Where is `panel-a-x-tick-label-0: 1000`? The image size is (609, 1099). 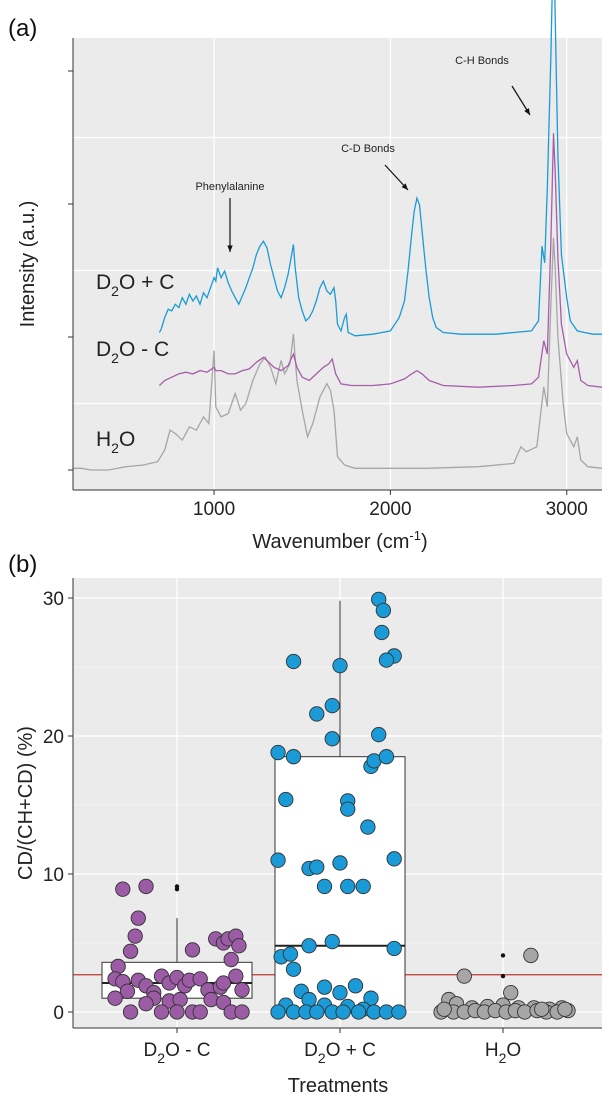
panel-a-x-tick-label-0: 1000 is located at coordinates (214, 509).